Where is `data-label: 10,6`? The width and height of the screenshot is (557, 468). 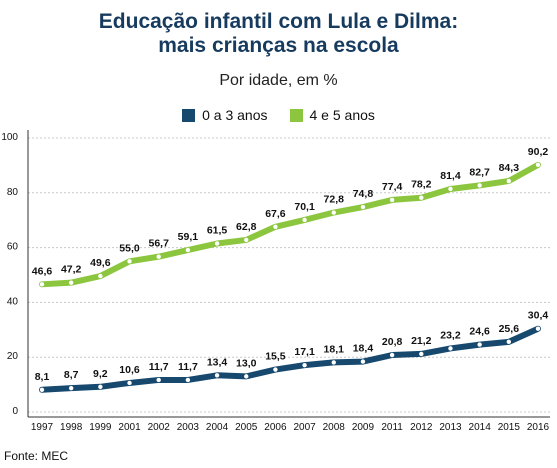 data-label: 10,6 is located at coordinates (129, 370).